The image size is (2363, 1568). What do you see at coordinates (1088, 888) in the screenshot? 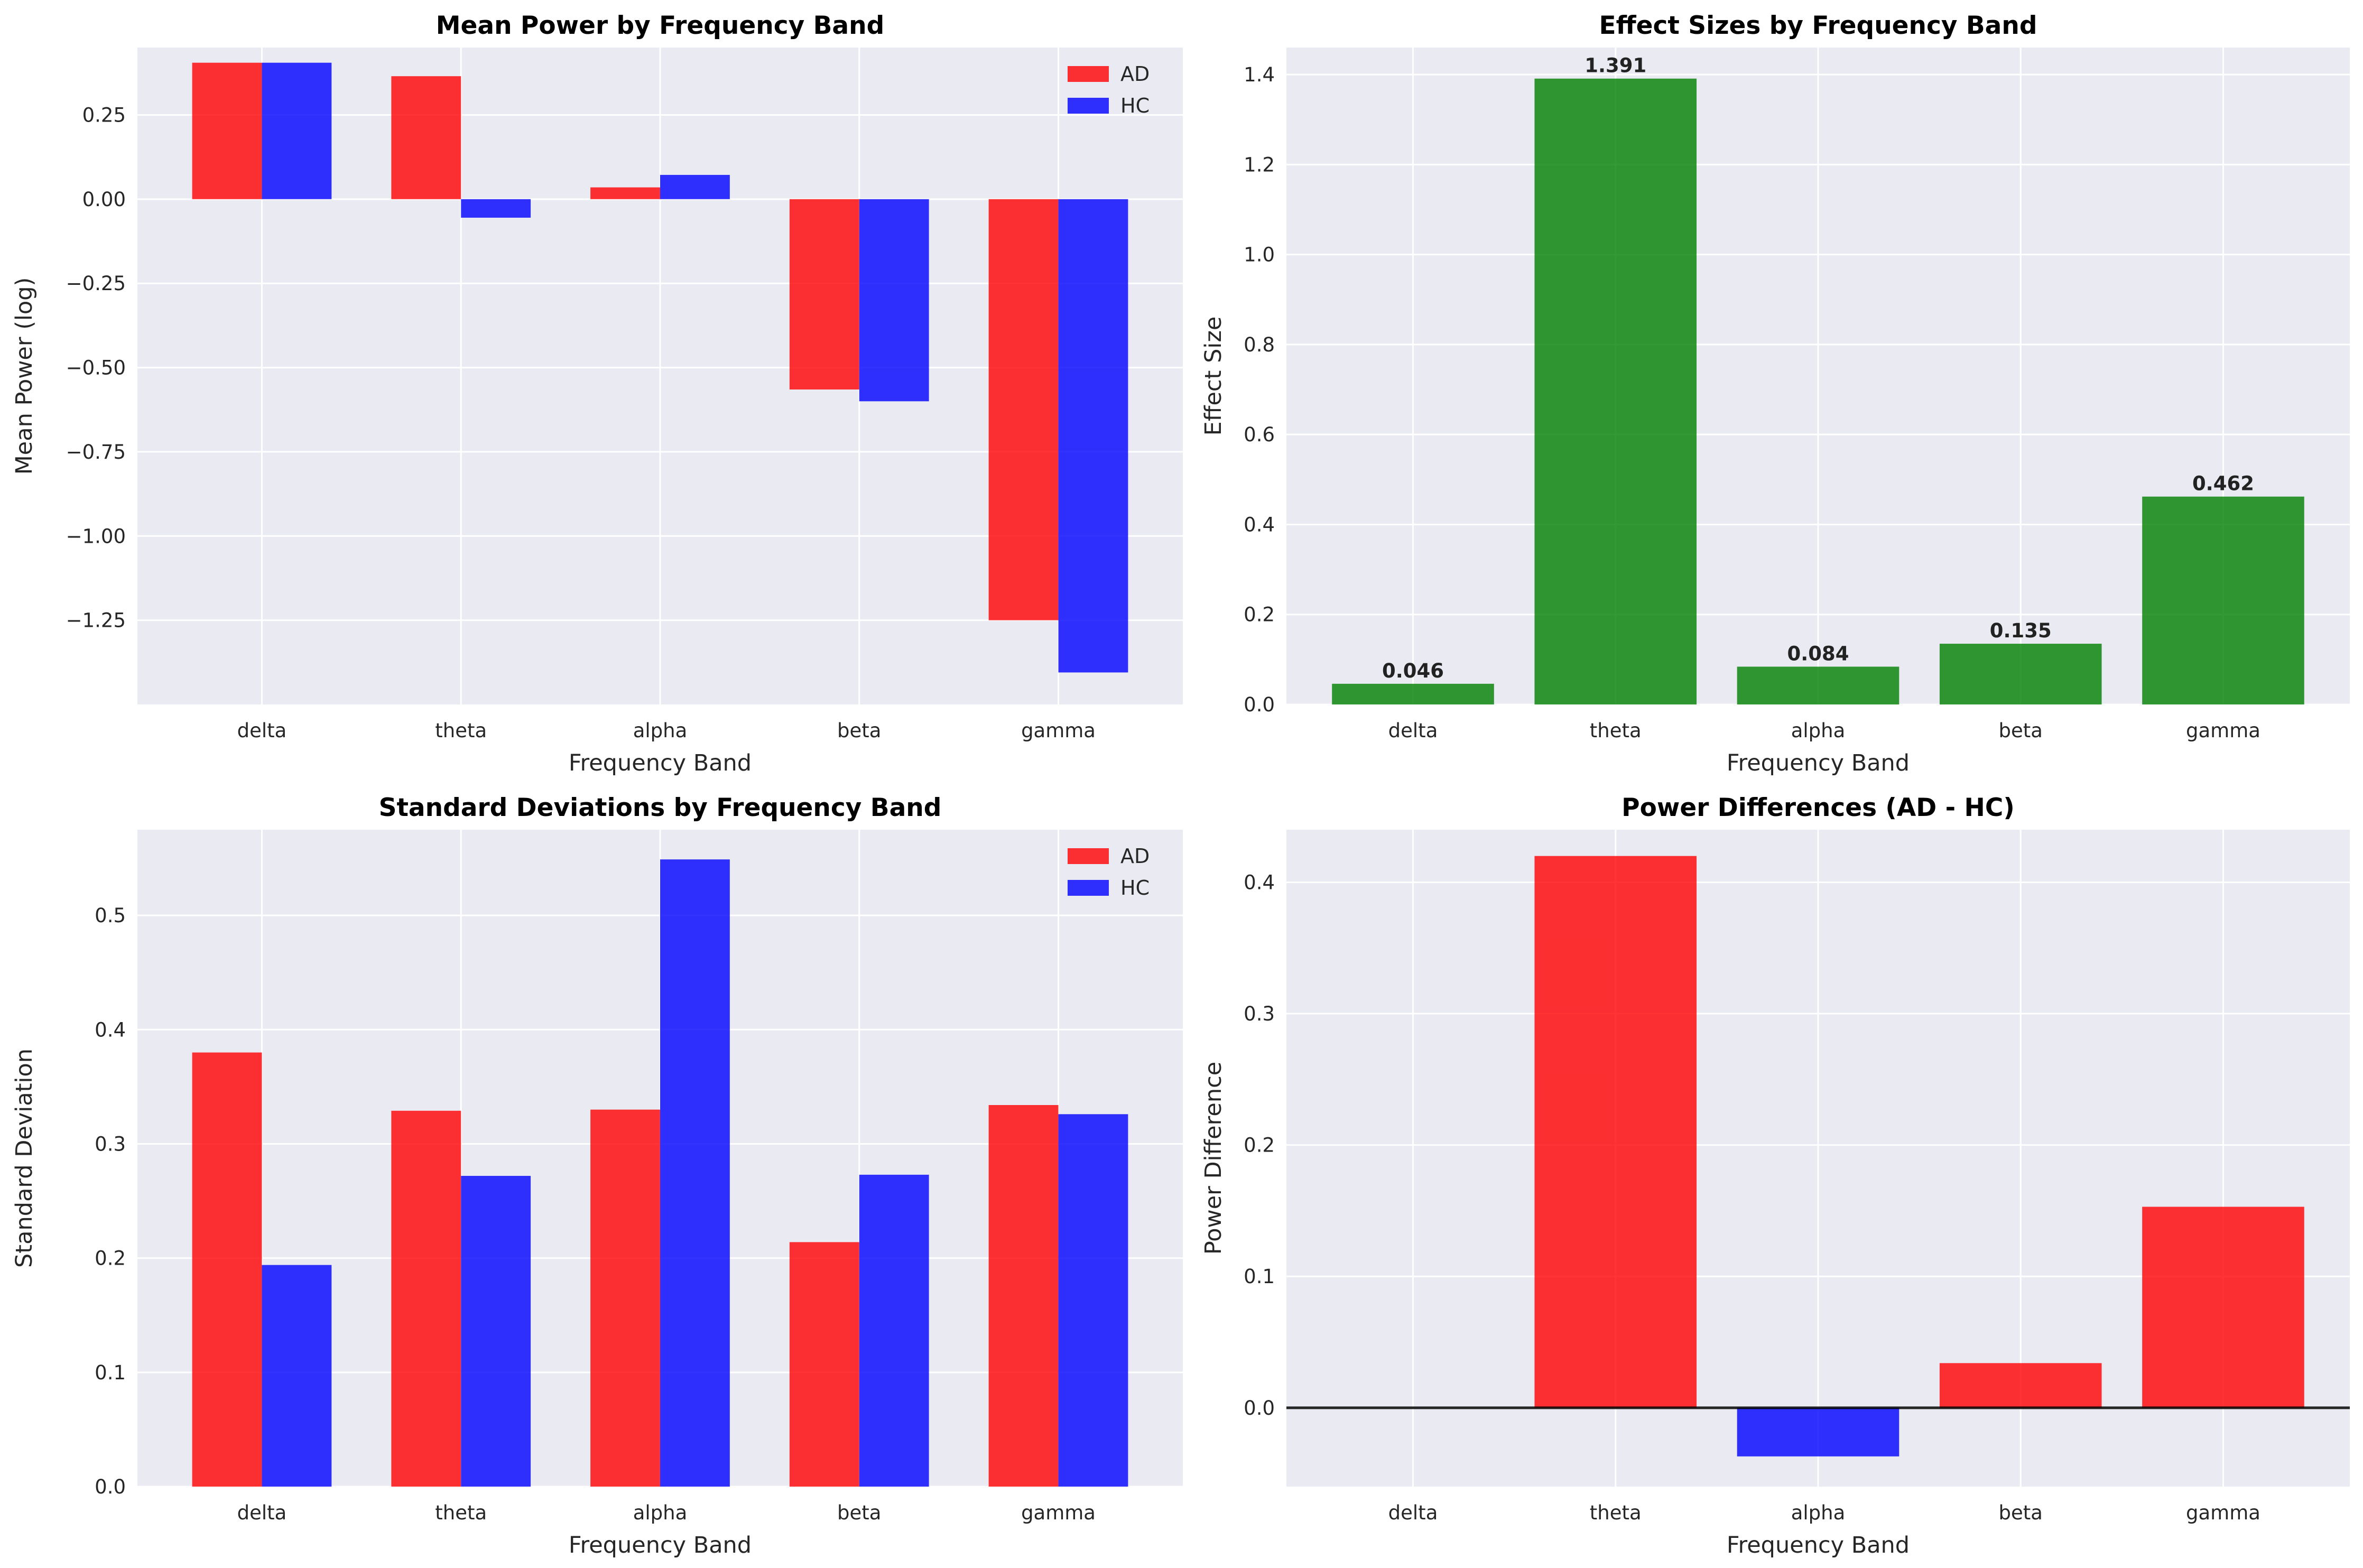
I see `legend-swatch-hc` at bounding box center [1088, 888].